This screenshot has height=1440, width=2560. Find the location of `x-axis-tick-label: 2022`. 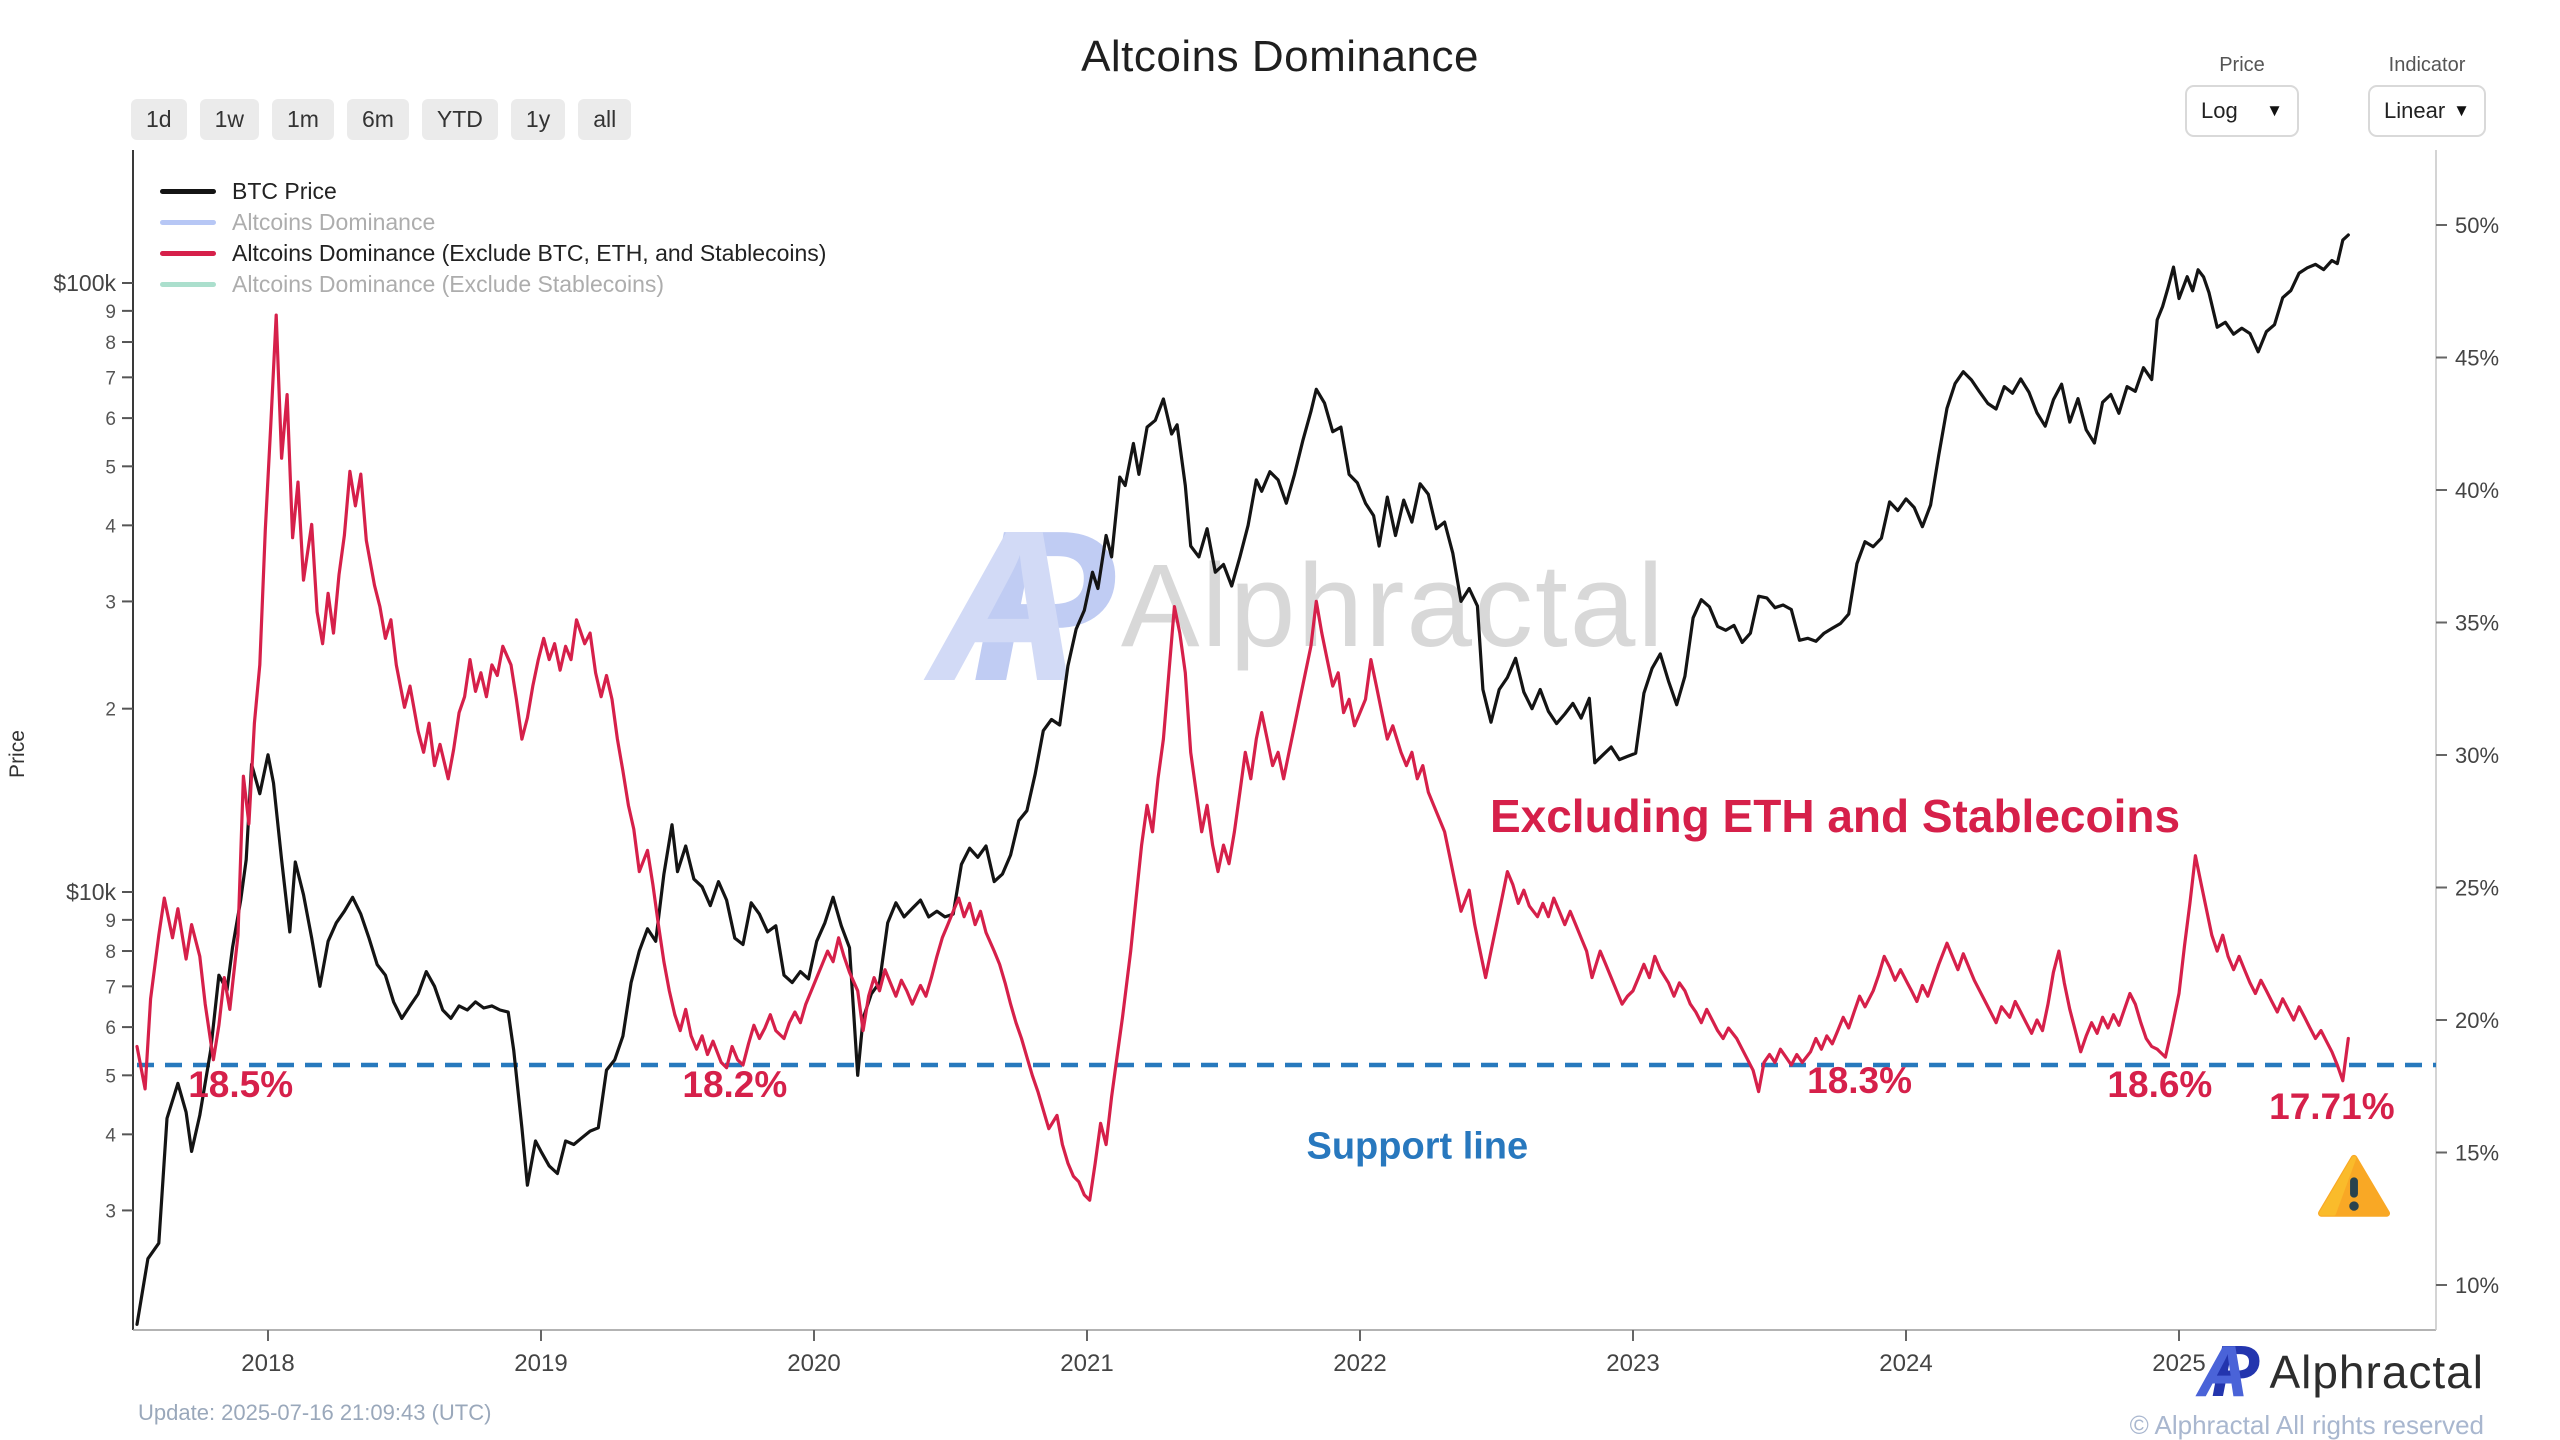

x-axis-tick-label: 2022 is located at coordinates (1359, 1363).